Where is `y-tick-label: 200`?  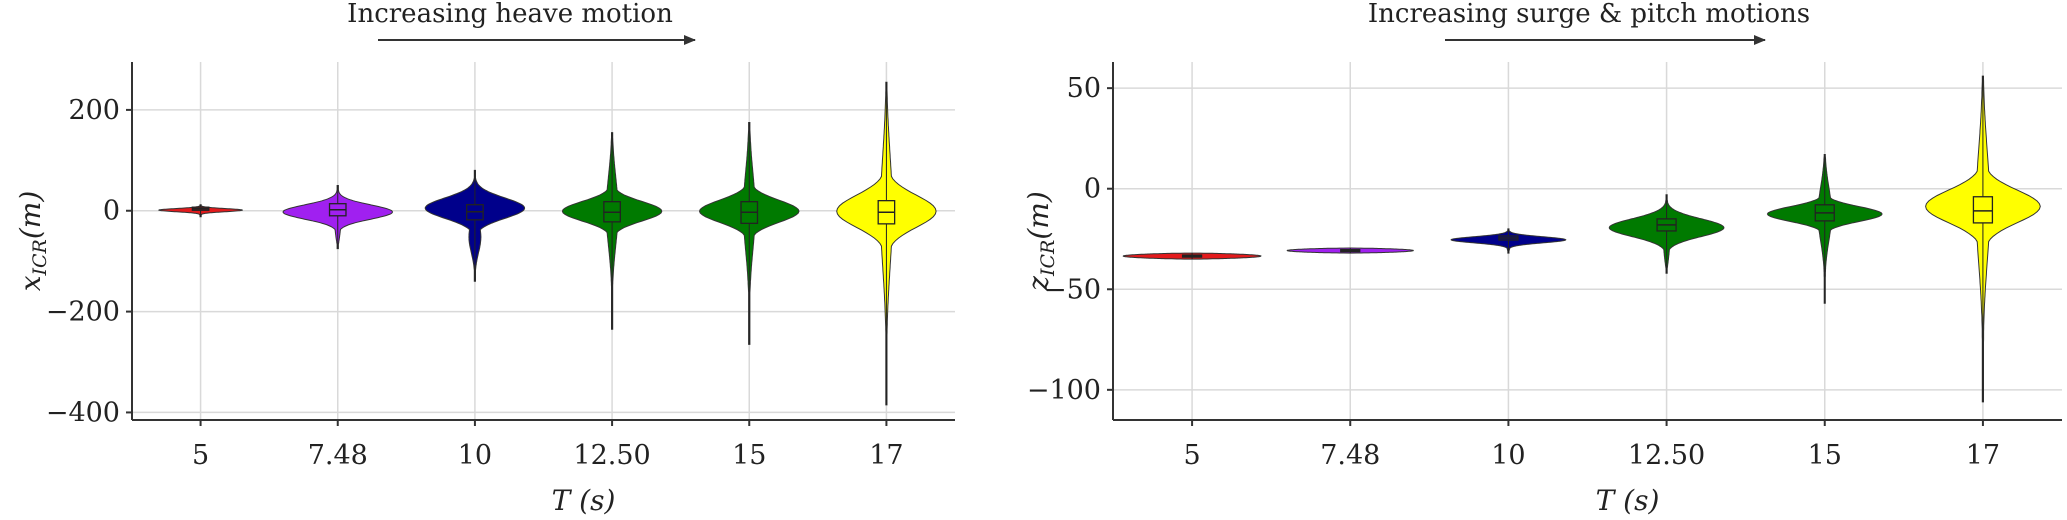 y-tick-label: 200 is located at coordinates (94, 110).